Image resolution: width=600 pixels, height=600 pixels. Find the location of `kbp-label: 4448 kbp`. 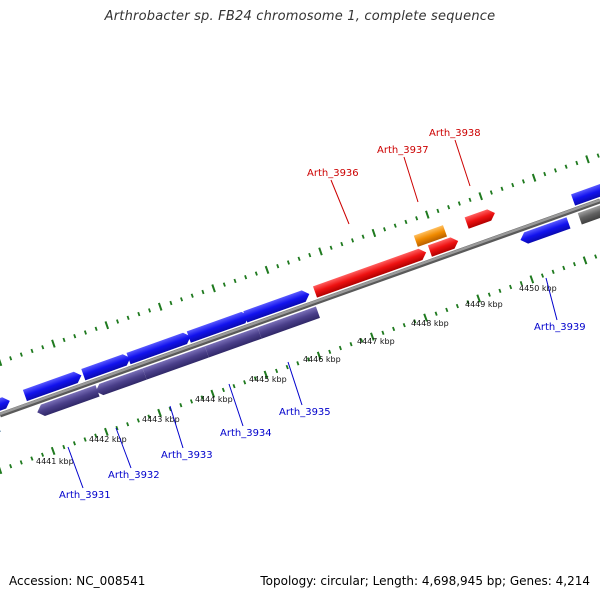

kbp-label: 4448 kbp is located at coordinates (430, 323).